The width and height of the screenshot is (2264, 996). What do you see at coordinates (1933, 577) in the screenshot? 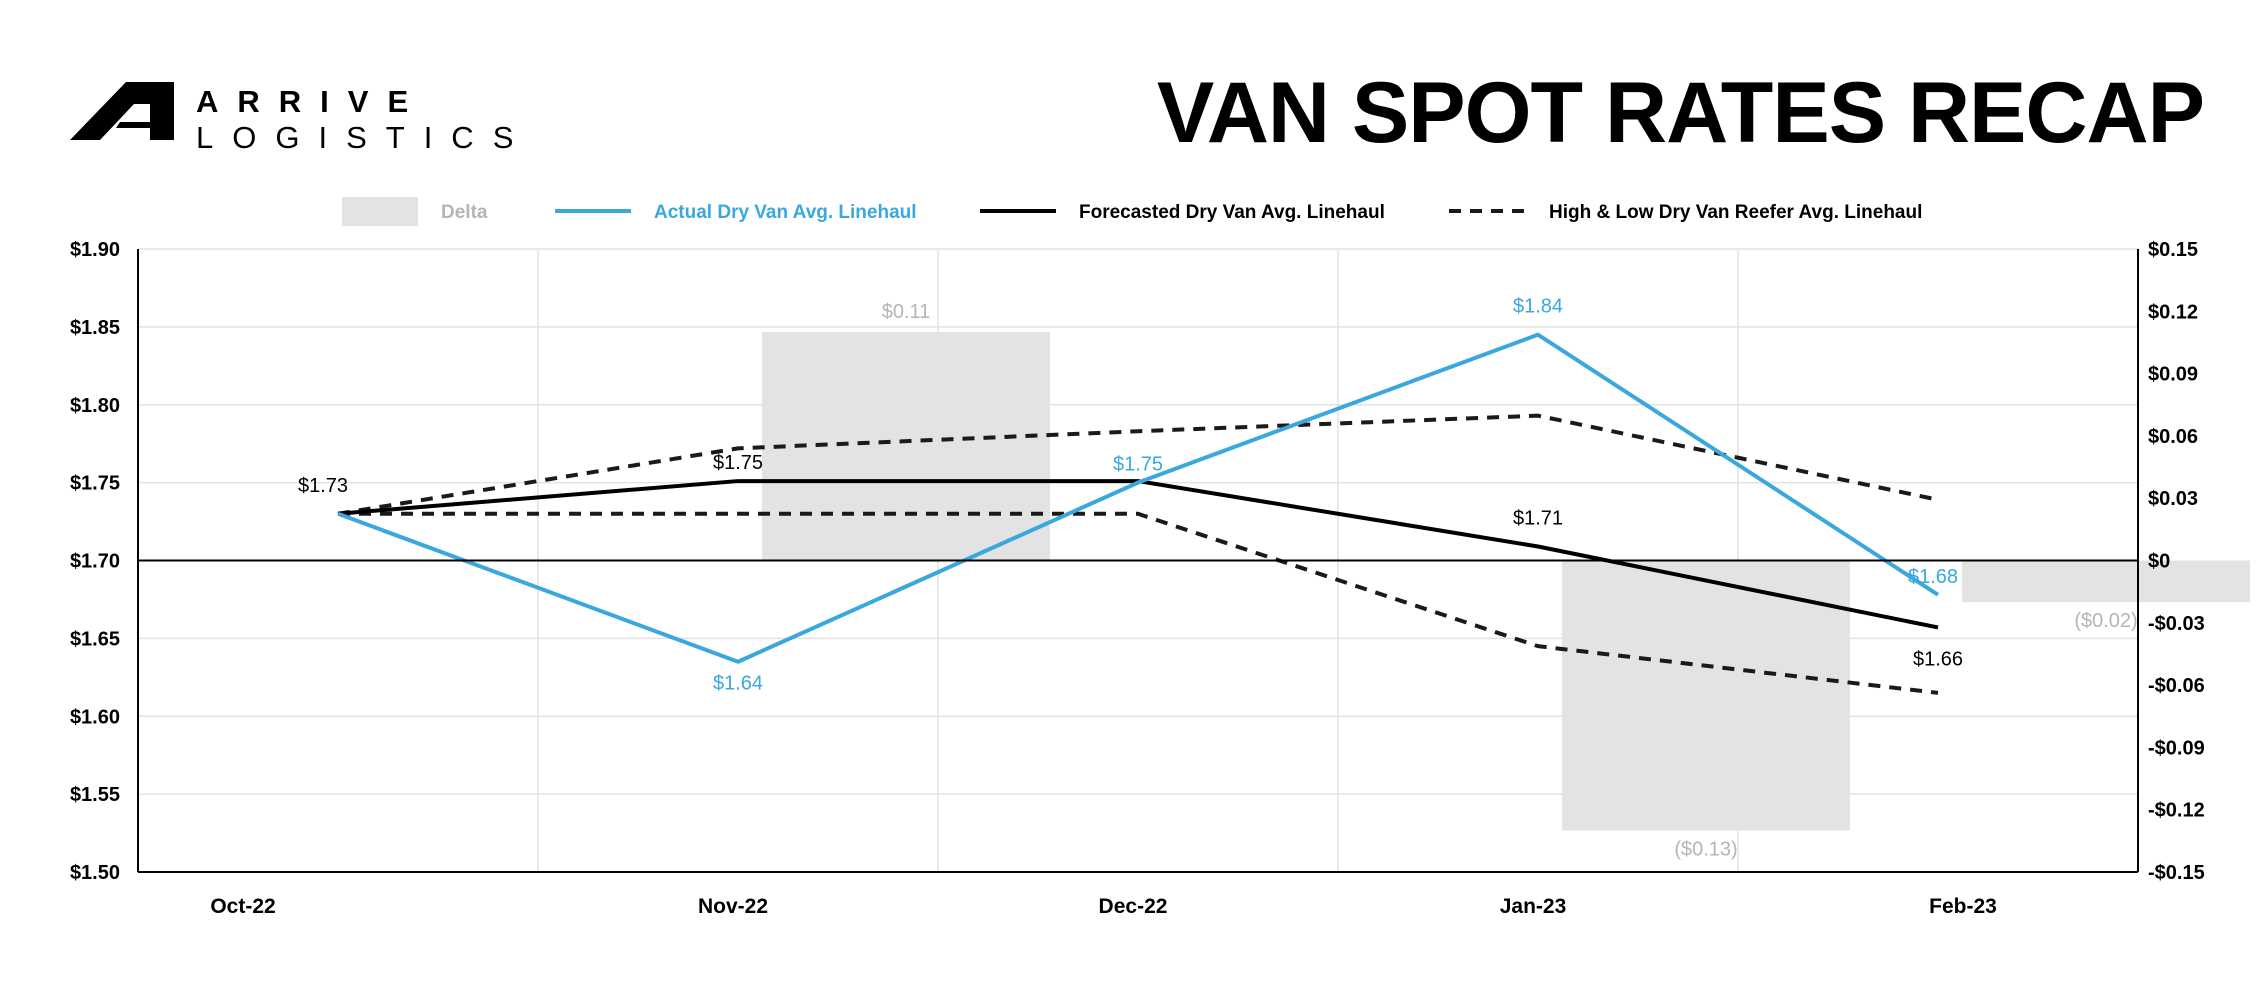
I see `actual-label: $1.68` at bounding box center [1933, 577].